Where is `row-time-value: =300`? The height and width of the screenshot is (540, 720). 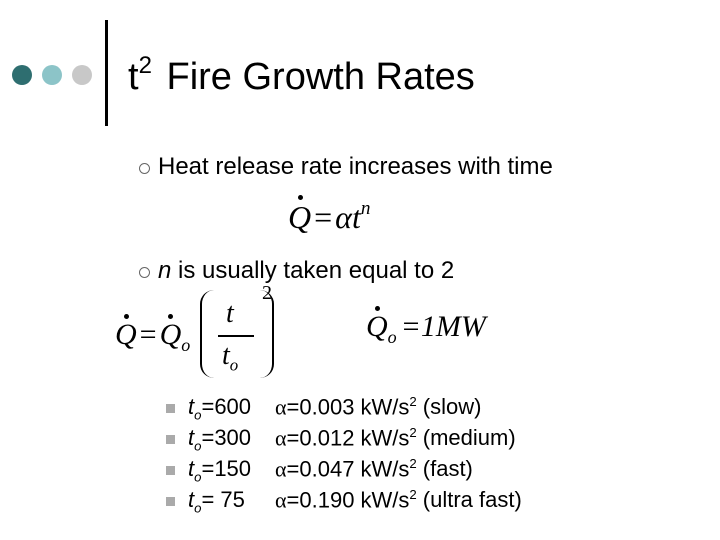
row-time-value: =300 is located at coordinates (226, 437).